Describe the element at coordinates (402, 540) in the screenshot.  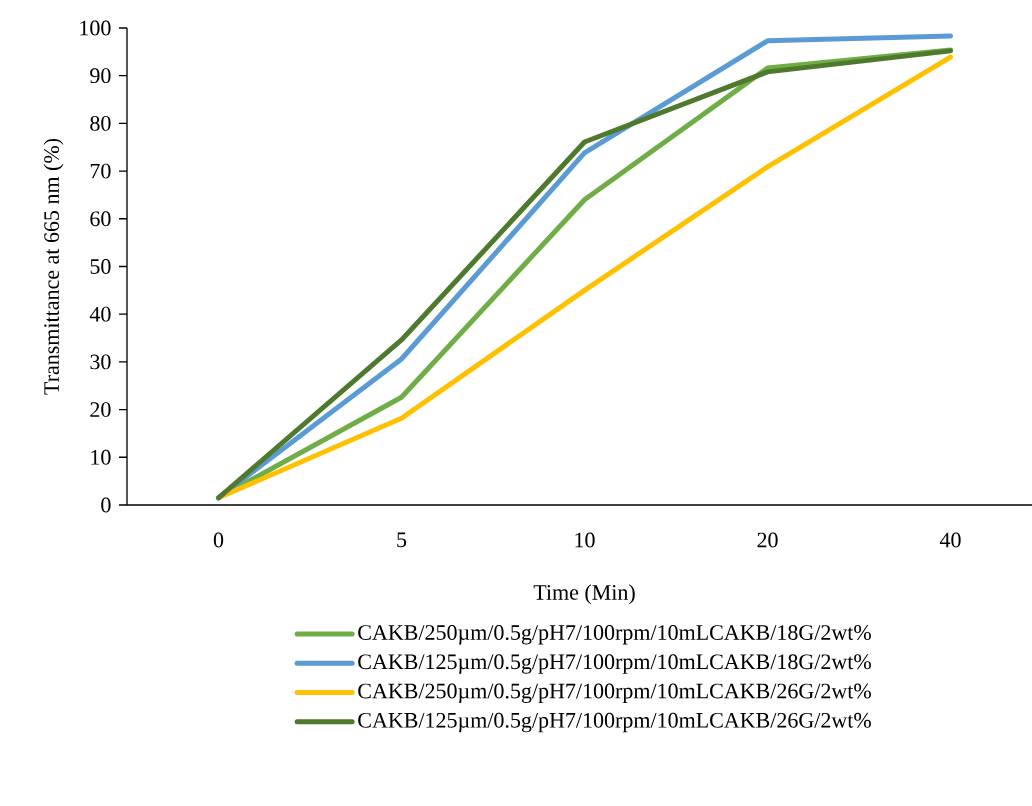
I see `x-tick-label: 5` at that location.